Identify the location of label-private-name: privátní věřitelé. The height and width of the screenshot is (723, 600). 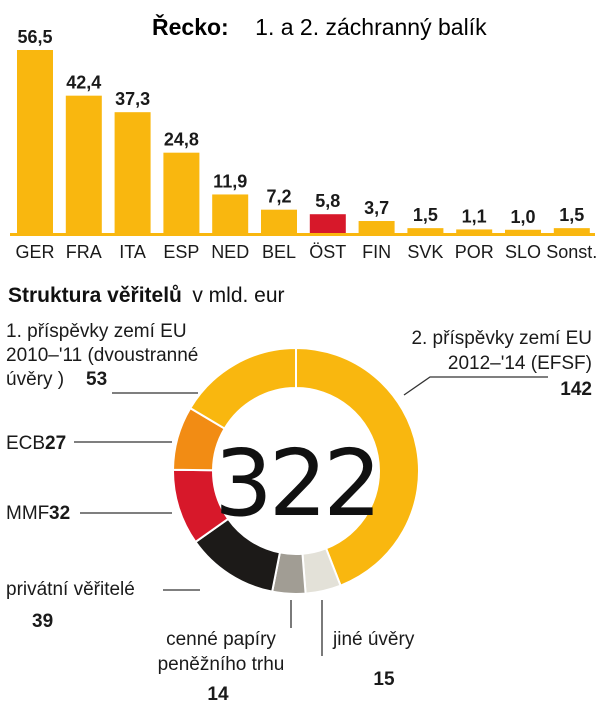
(70, 589).